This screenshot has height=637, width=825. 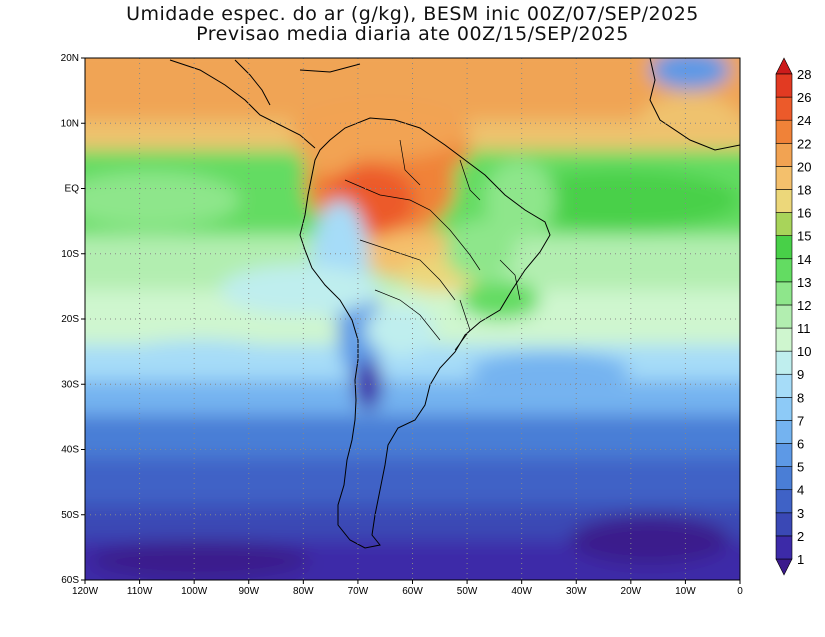 I want to click on lat-tick-label: 20N, so click(x=70, y=58).